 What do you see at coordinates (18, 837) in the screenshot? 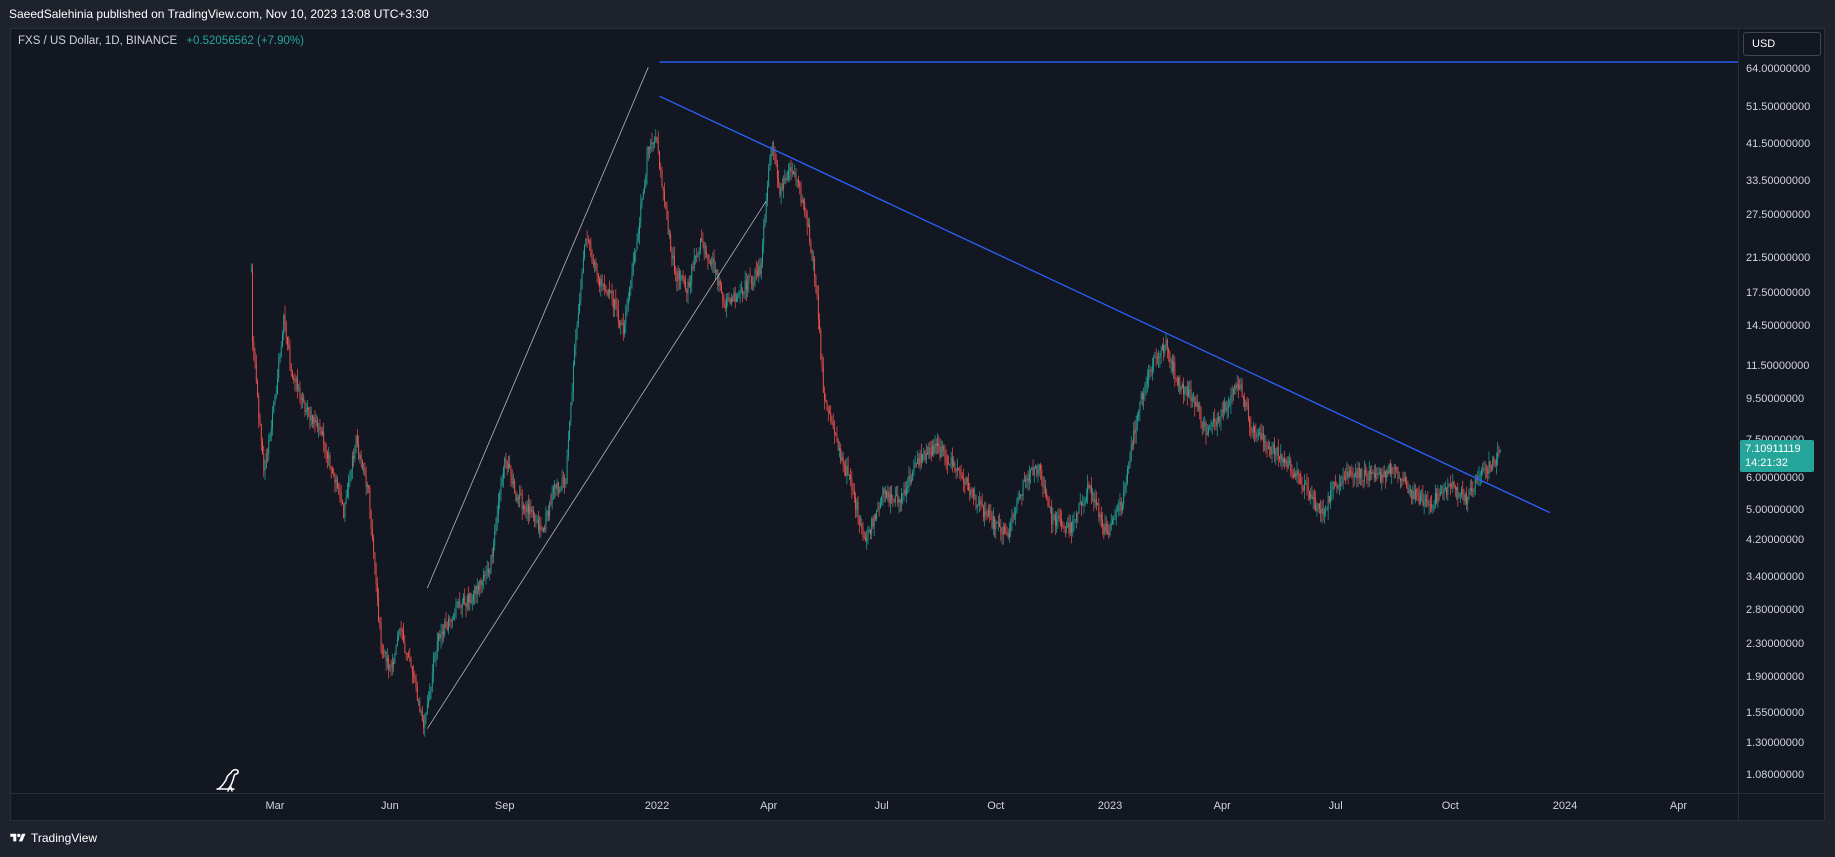
I see `tradingview-icon` at bounding box center [18, 837].